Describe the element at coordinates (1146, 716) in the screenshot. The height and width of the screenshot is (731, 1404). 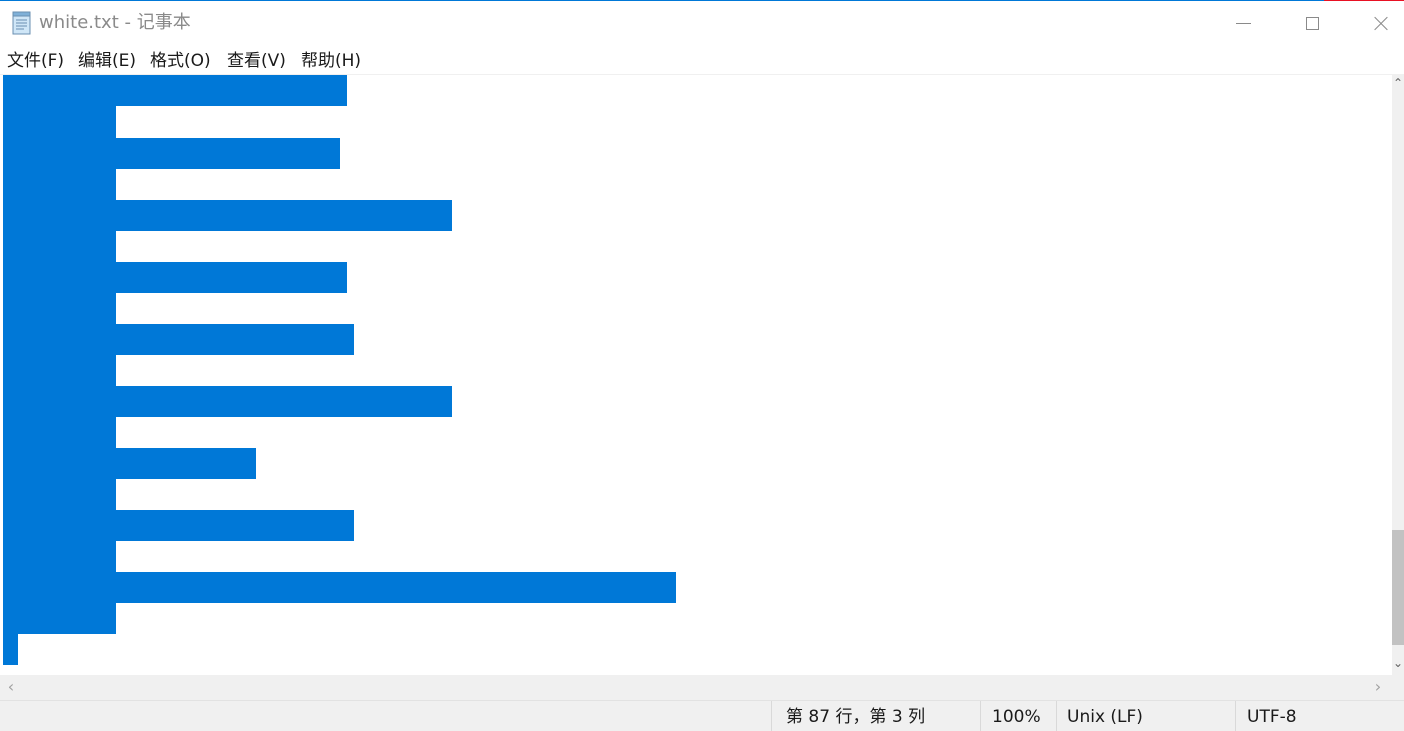
I see `line-ending: Unix (LF)` at that location.